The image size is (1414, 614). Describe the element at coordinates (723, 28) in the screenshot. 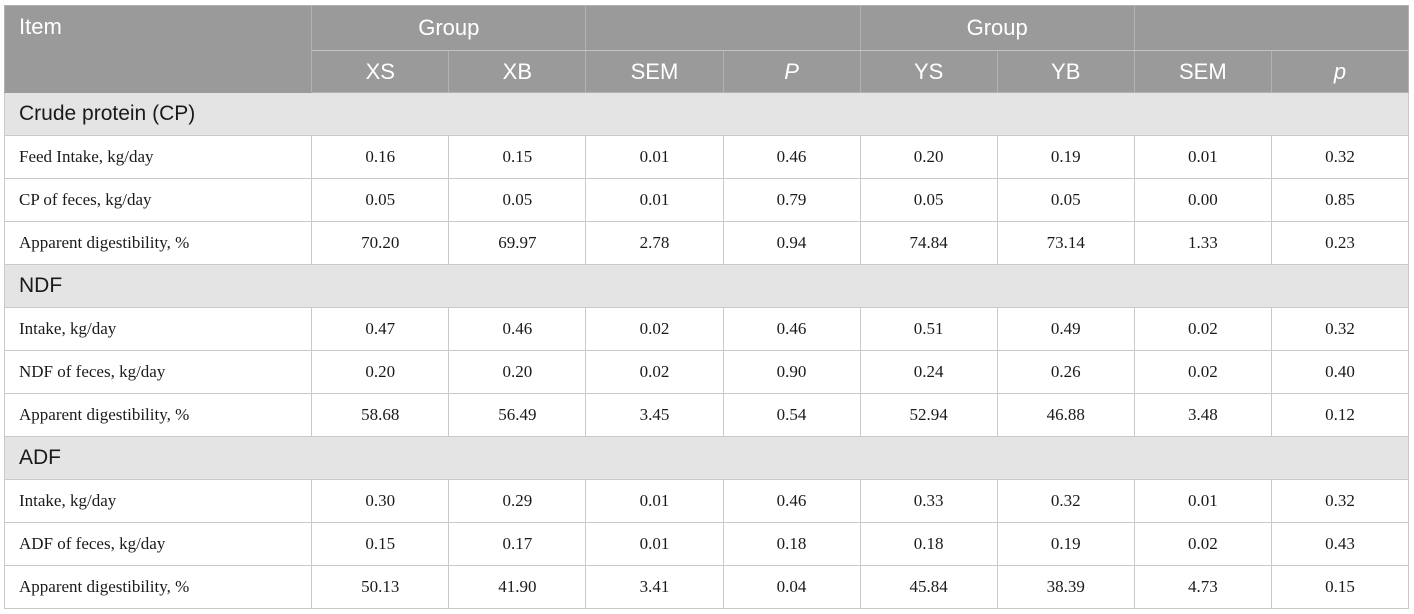

I see `blank-header-left` at that location.